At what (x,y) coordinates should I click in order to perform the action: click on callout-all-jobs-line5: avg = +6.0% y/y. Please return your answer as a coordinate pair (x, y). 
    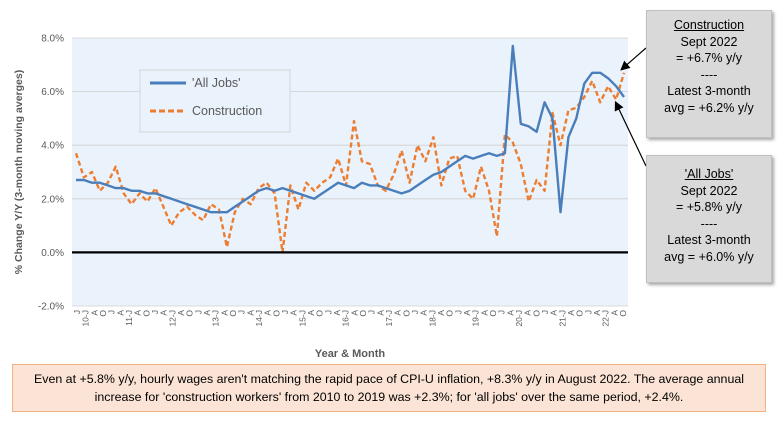
    Looking at the image, I should click on (709, 256).